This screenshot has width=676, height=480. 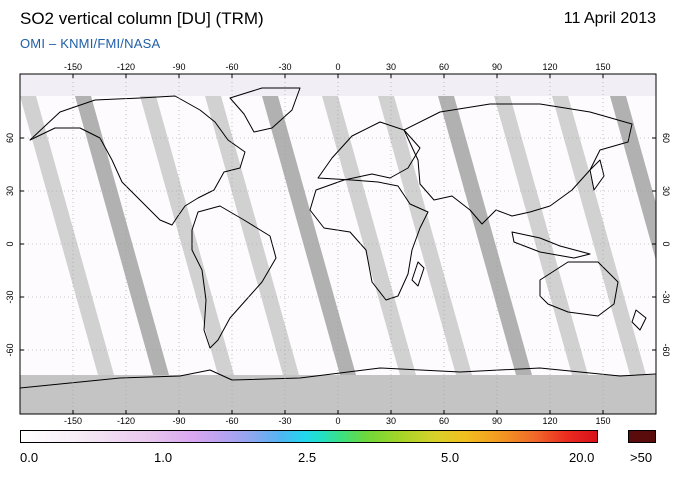 What do you see at coordinates (231, 420) in the screenshot?
I see `bottom-lon-label: -60` at bounding box center [231, 420].